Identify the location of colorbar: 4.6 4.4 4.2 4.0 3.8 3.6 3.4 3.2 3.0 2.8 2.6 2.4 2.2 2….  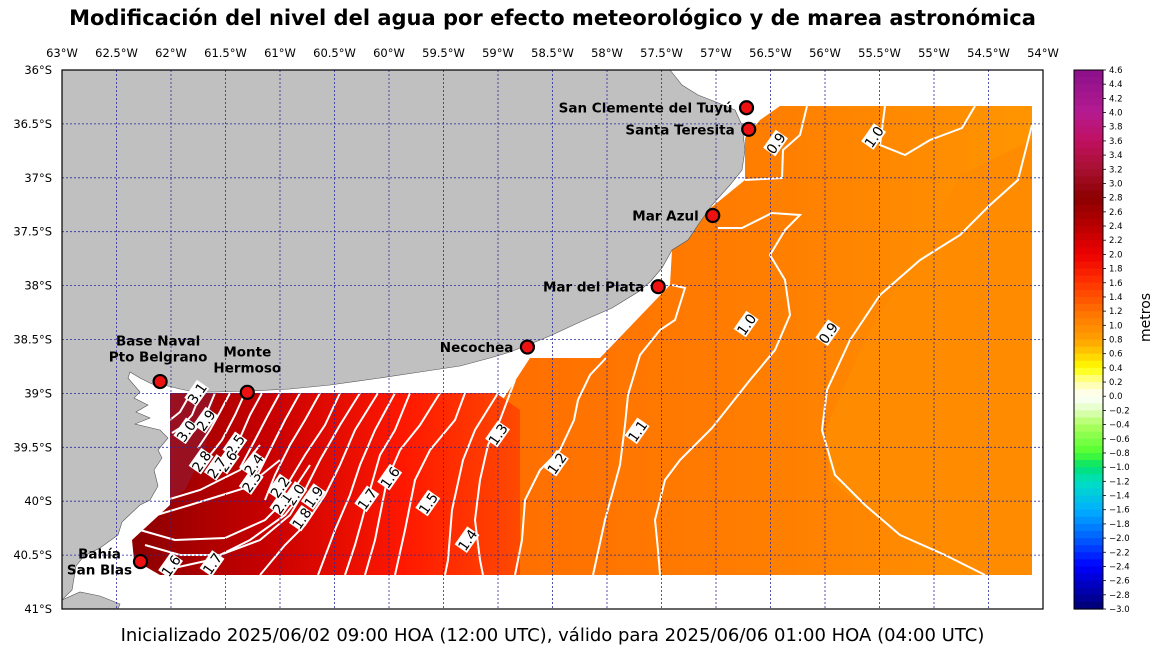
(1101, 340).